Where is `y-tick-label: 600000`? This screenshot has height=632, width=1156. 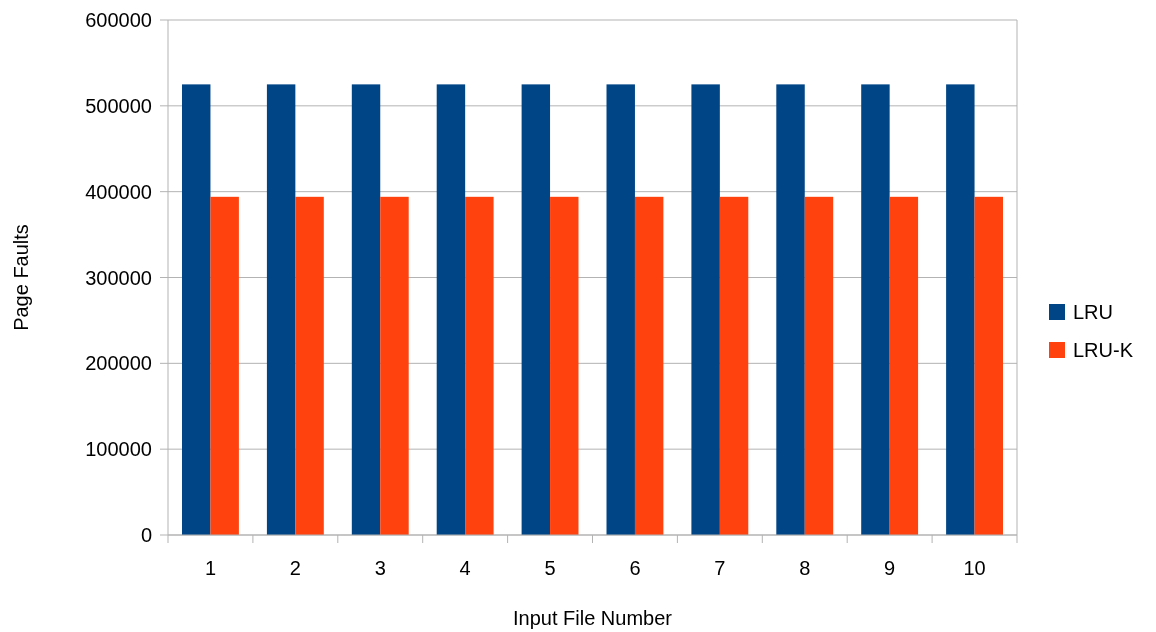
y-tick-label: 600000 is located at coordinates (118, 20).